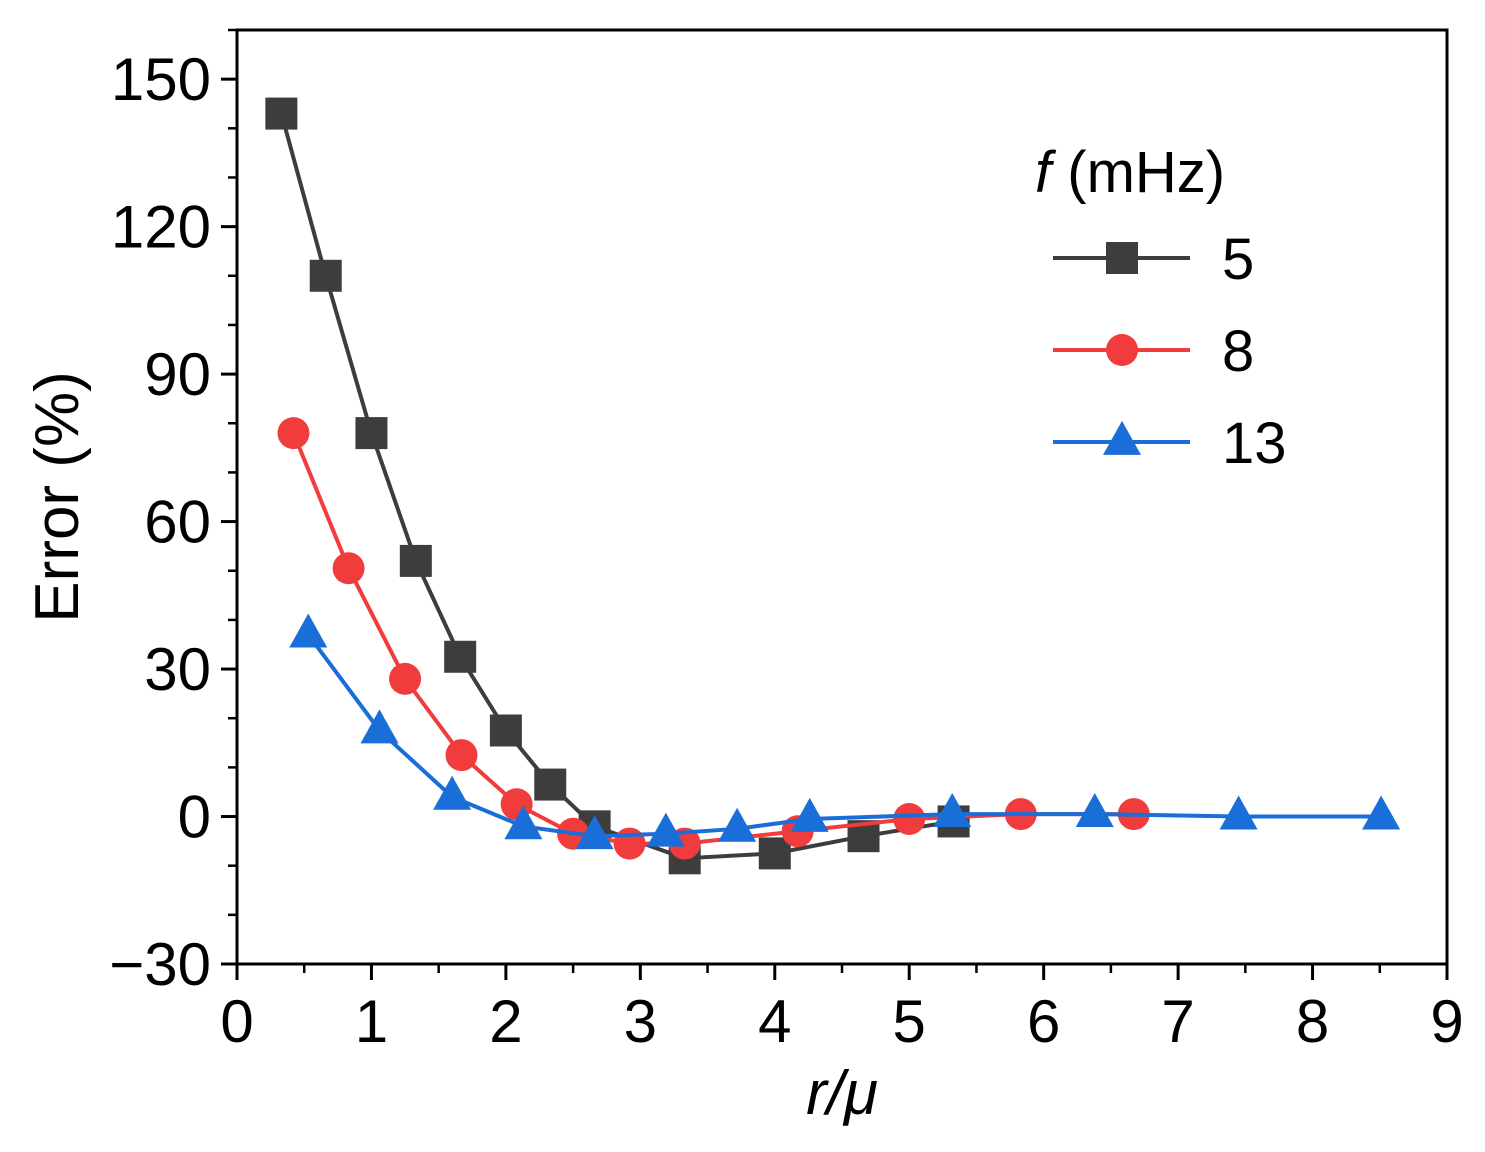  Describe the element at coordinates (1153, 259) in the screenshot. I see `legend-entry: 5` at that location.